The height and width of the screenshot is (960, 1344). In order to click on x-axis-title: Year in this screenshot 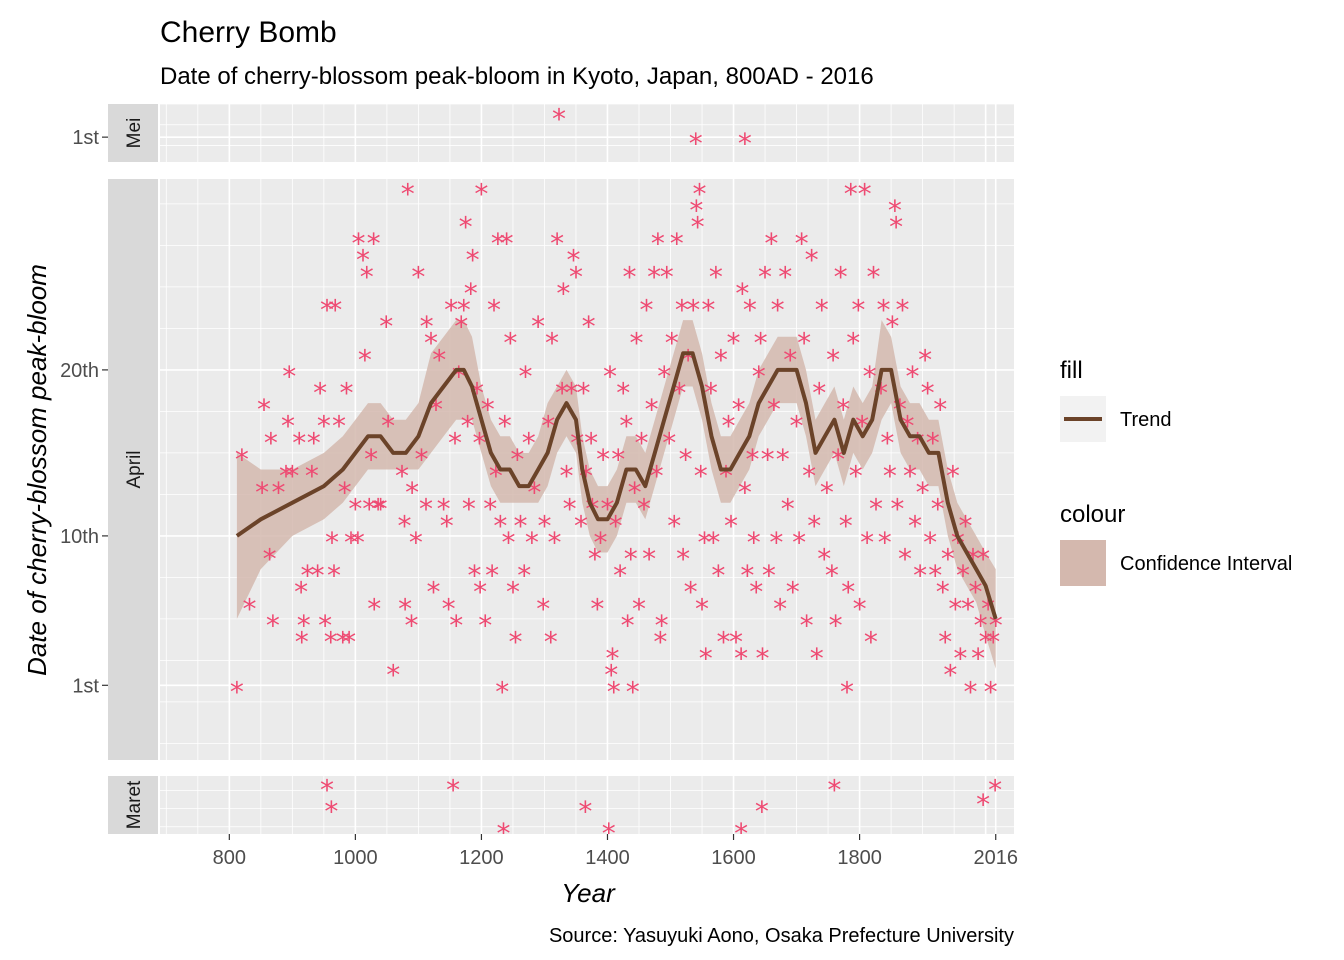, I will do `click(588, 893)`.